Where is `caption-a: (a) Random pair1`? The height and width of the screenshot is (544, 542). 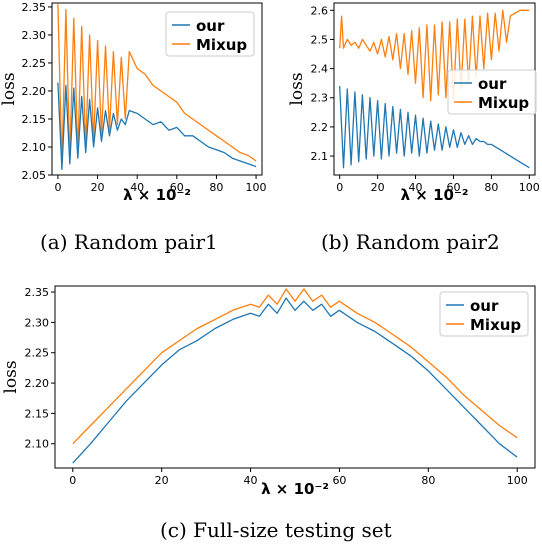 caption-a: (a) Random pair1 is located at coordinates (129, 242).